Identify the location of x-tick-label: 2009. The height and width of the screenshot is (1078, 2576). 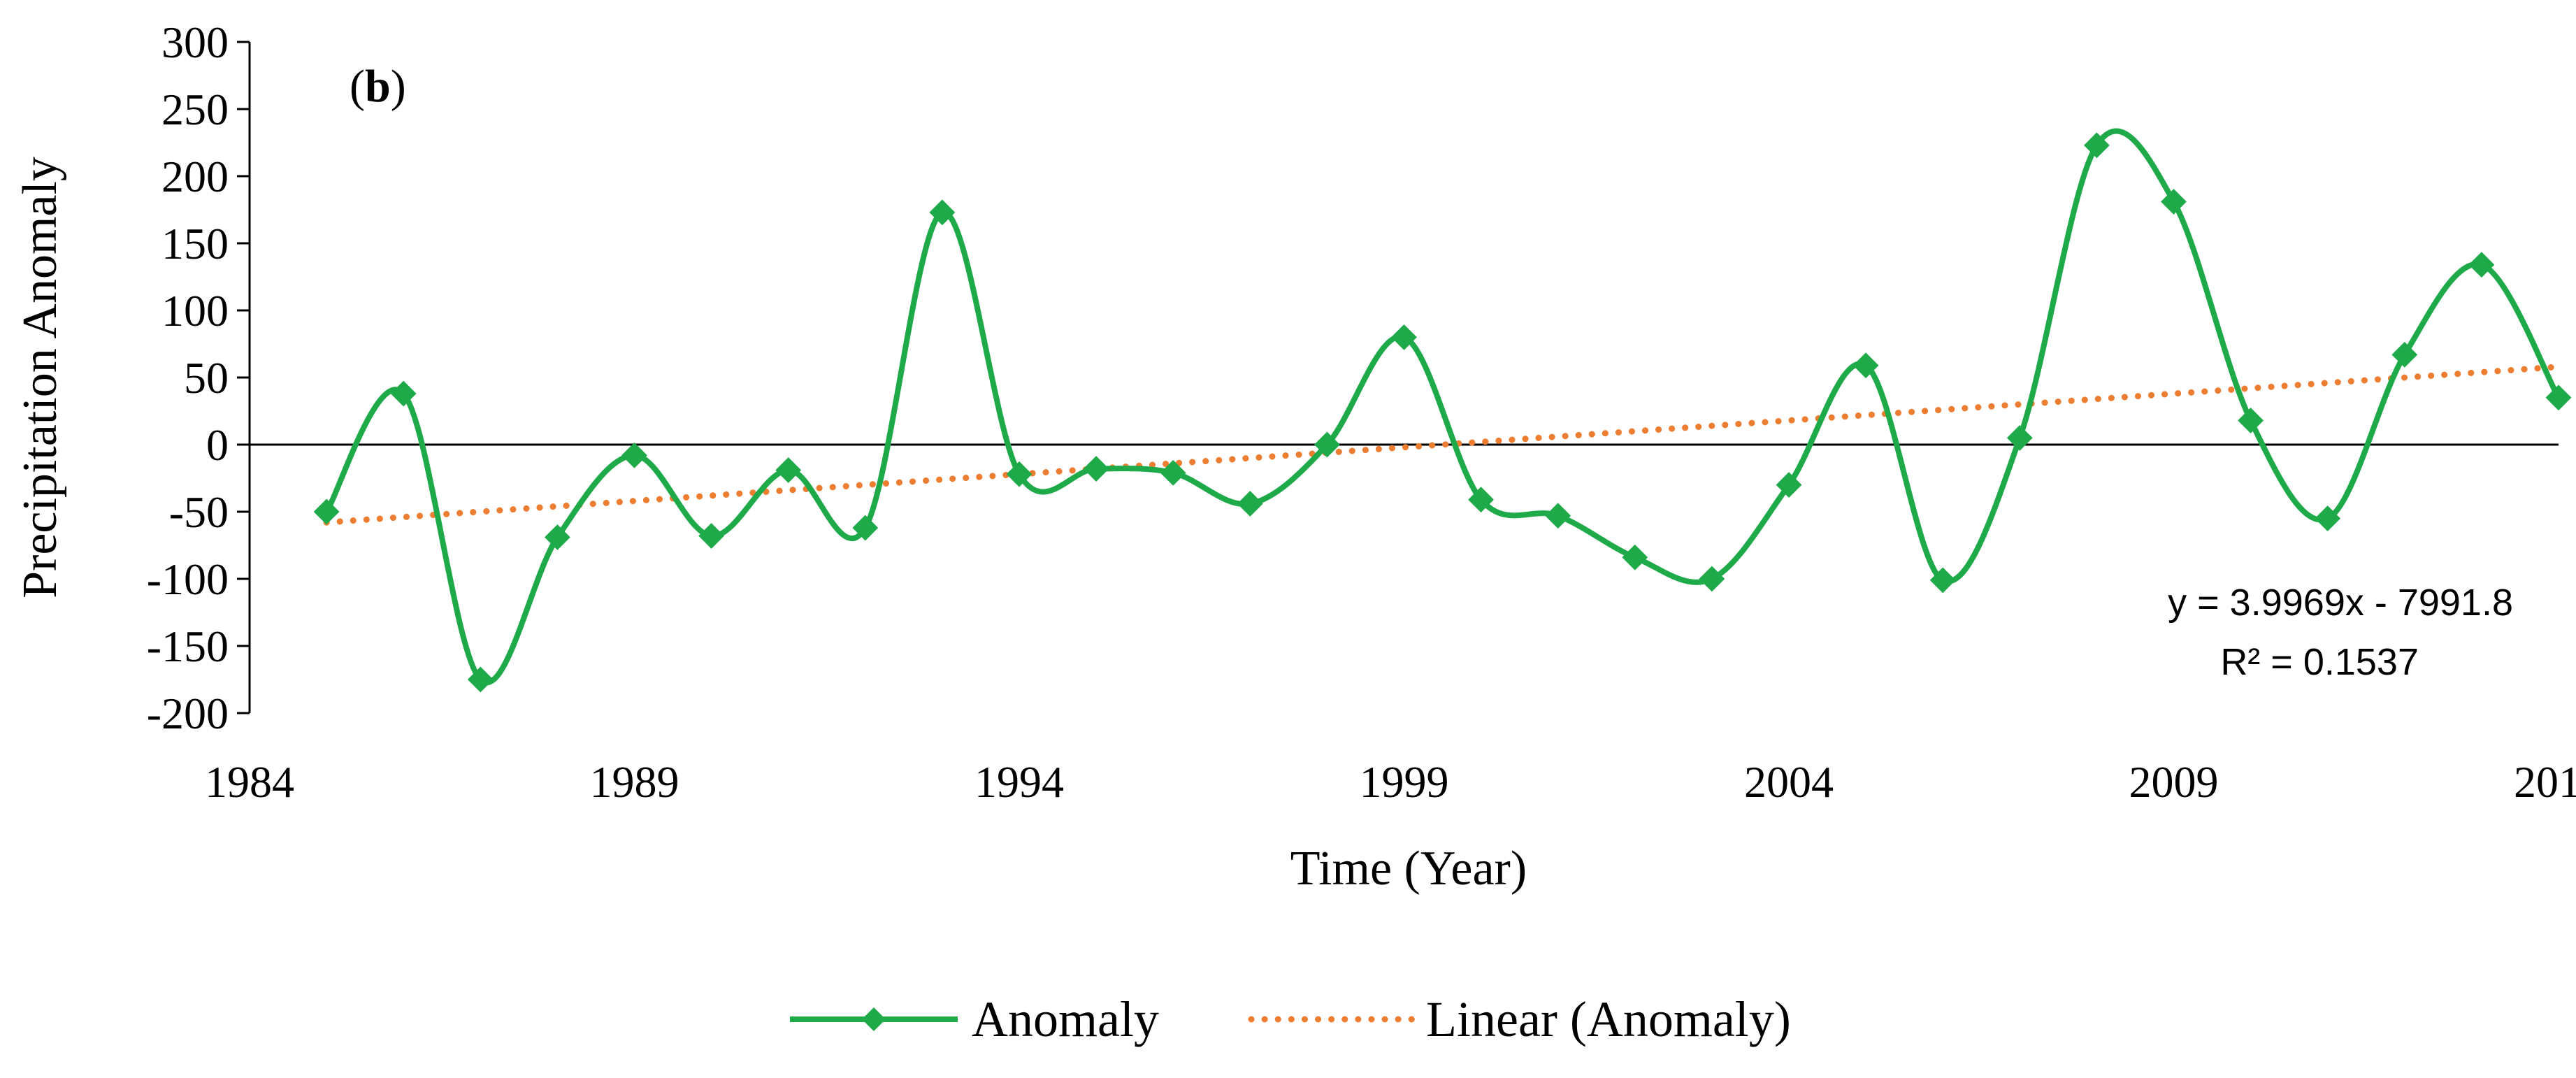
(2174, 782).